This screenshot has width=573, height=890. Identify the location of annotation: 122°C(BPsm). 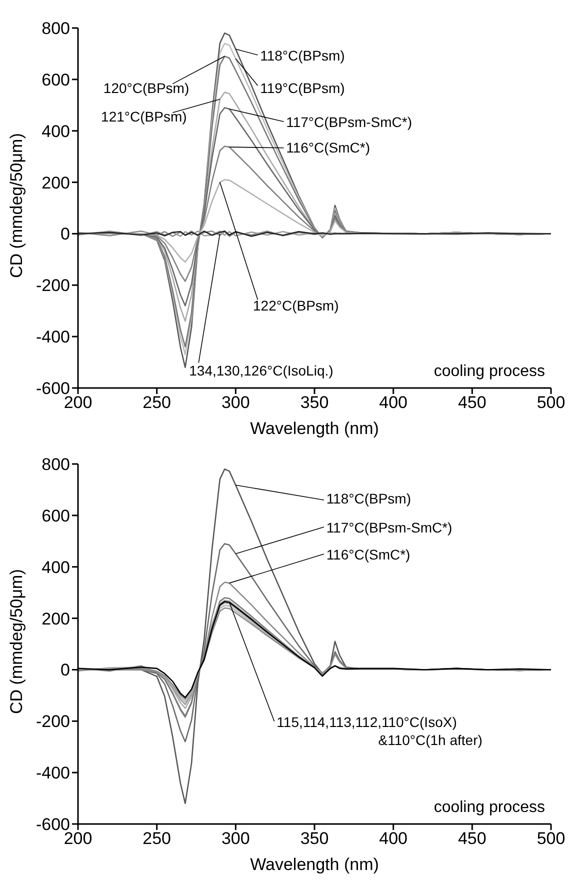
(296, 306).